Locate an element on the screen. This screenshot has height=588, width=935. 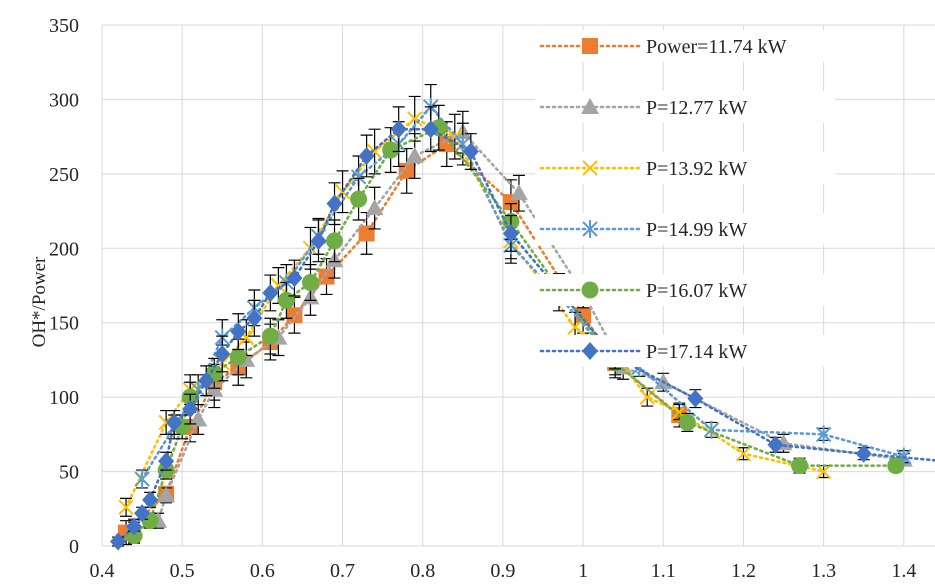
legend-label: P=16.07 kW is located at coordinates (696, 291).